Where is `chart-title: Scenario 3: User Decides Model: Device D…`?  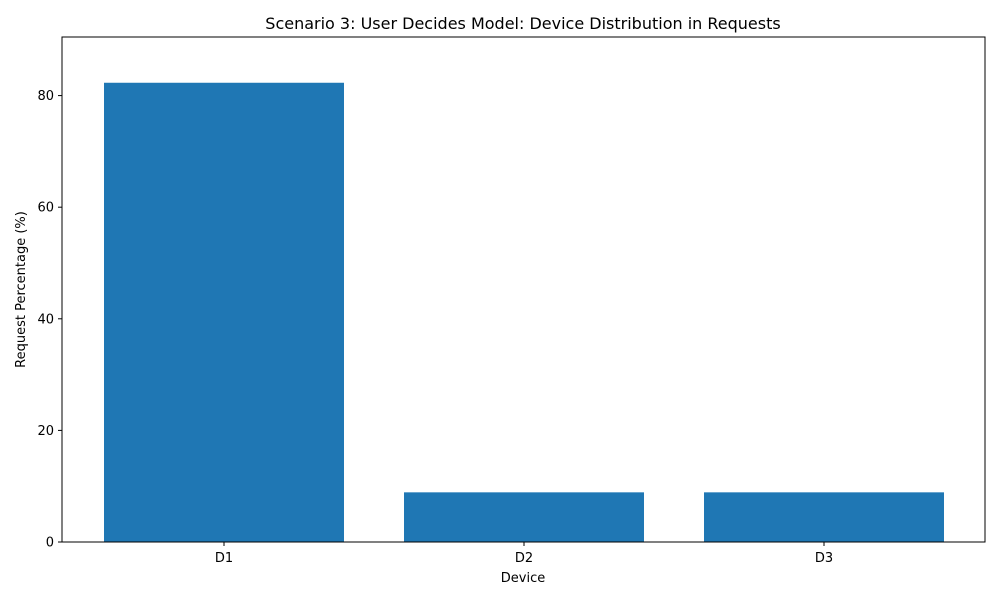
chart-title: Scenario 3: User Decides Model: Device D… is located at coordinates (522, 23).